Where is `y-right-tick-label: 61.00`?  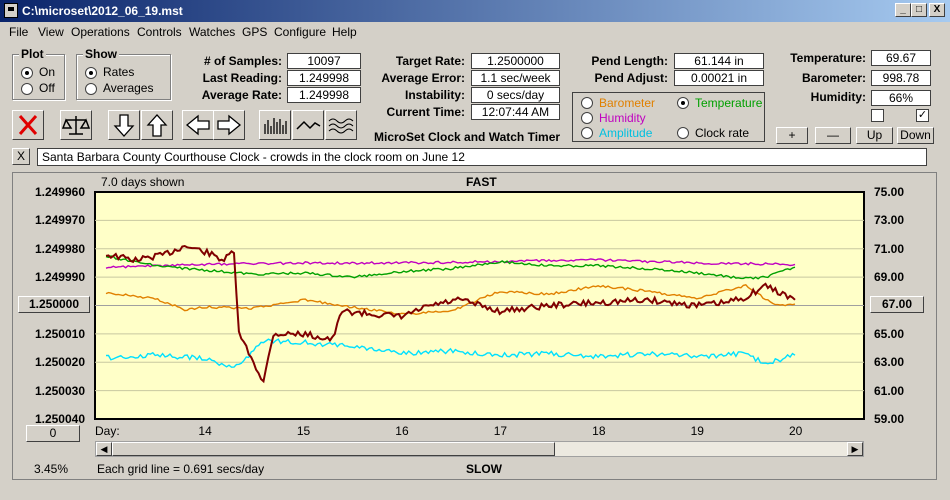
y-right-tick-label: 61.00 is located at coordinates (889, 390).